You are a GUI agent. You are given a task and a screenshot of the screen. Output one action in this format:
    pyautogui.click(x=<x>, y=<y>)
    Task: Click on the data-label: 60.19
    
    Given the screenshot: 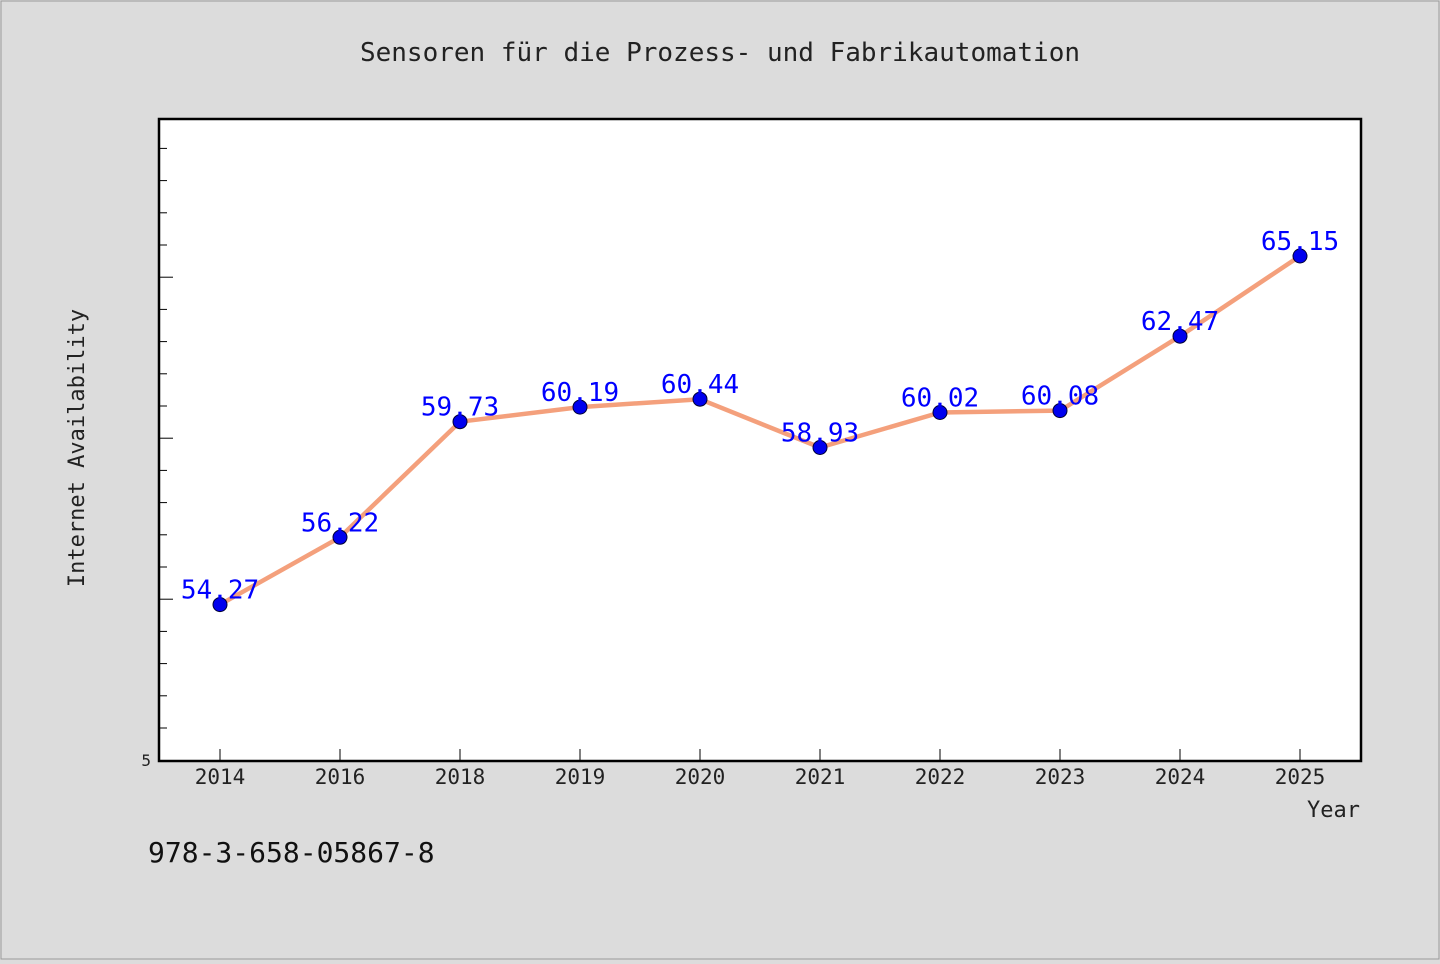 What is the action you would take?
    pyautogui.click(x=580, y=393)
    